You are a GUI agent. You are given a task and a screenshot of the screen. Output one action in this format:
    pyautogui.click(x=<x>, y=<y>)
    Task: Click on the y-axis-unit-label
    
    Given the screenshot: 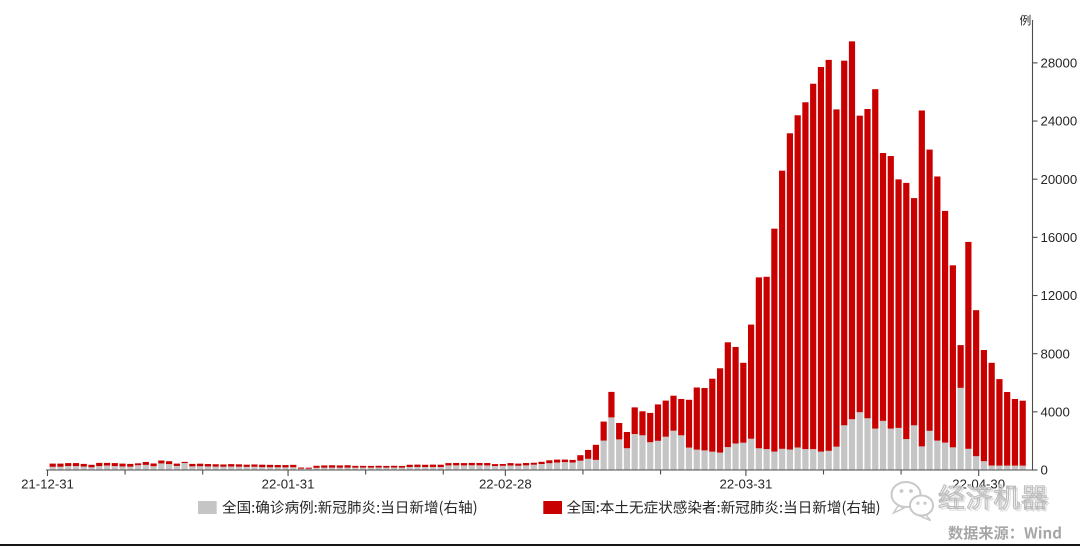 What is the action you would take?
    pyautogui.click(x=1025, y=20)
    